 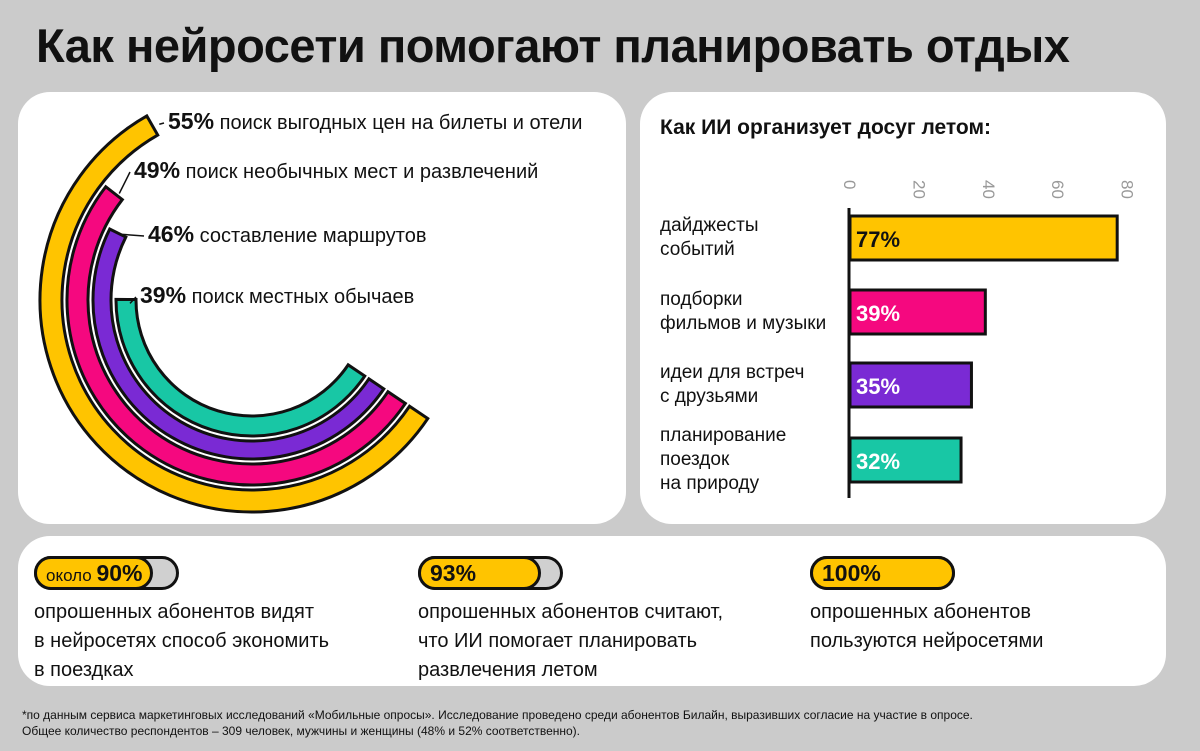 I want to click on stat-text-line: в поездках, so click(x=84, y=670).